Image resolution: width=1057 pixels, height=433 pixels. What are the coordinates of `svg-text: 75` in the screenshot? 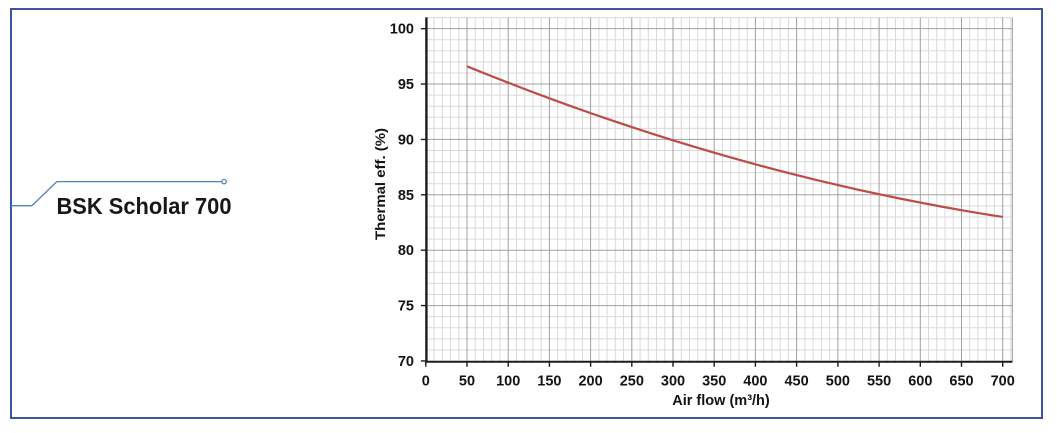 It's located at (406, 307).